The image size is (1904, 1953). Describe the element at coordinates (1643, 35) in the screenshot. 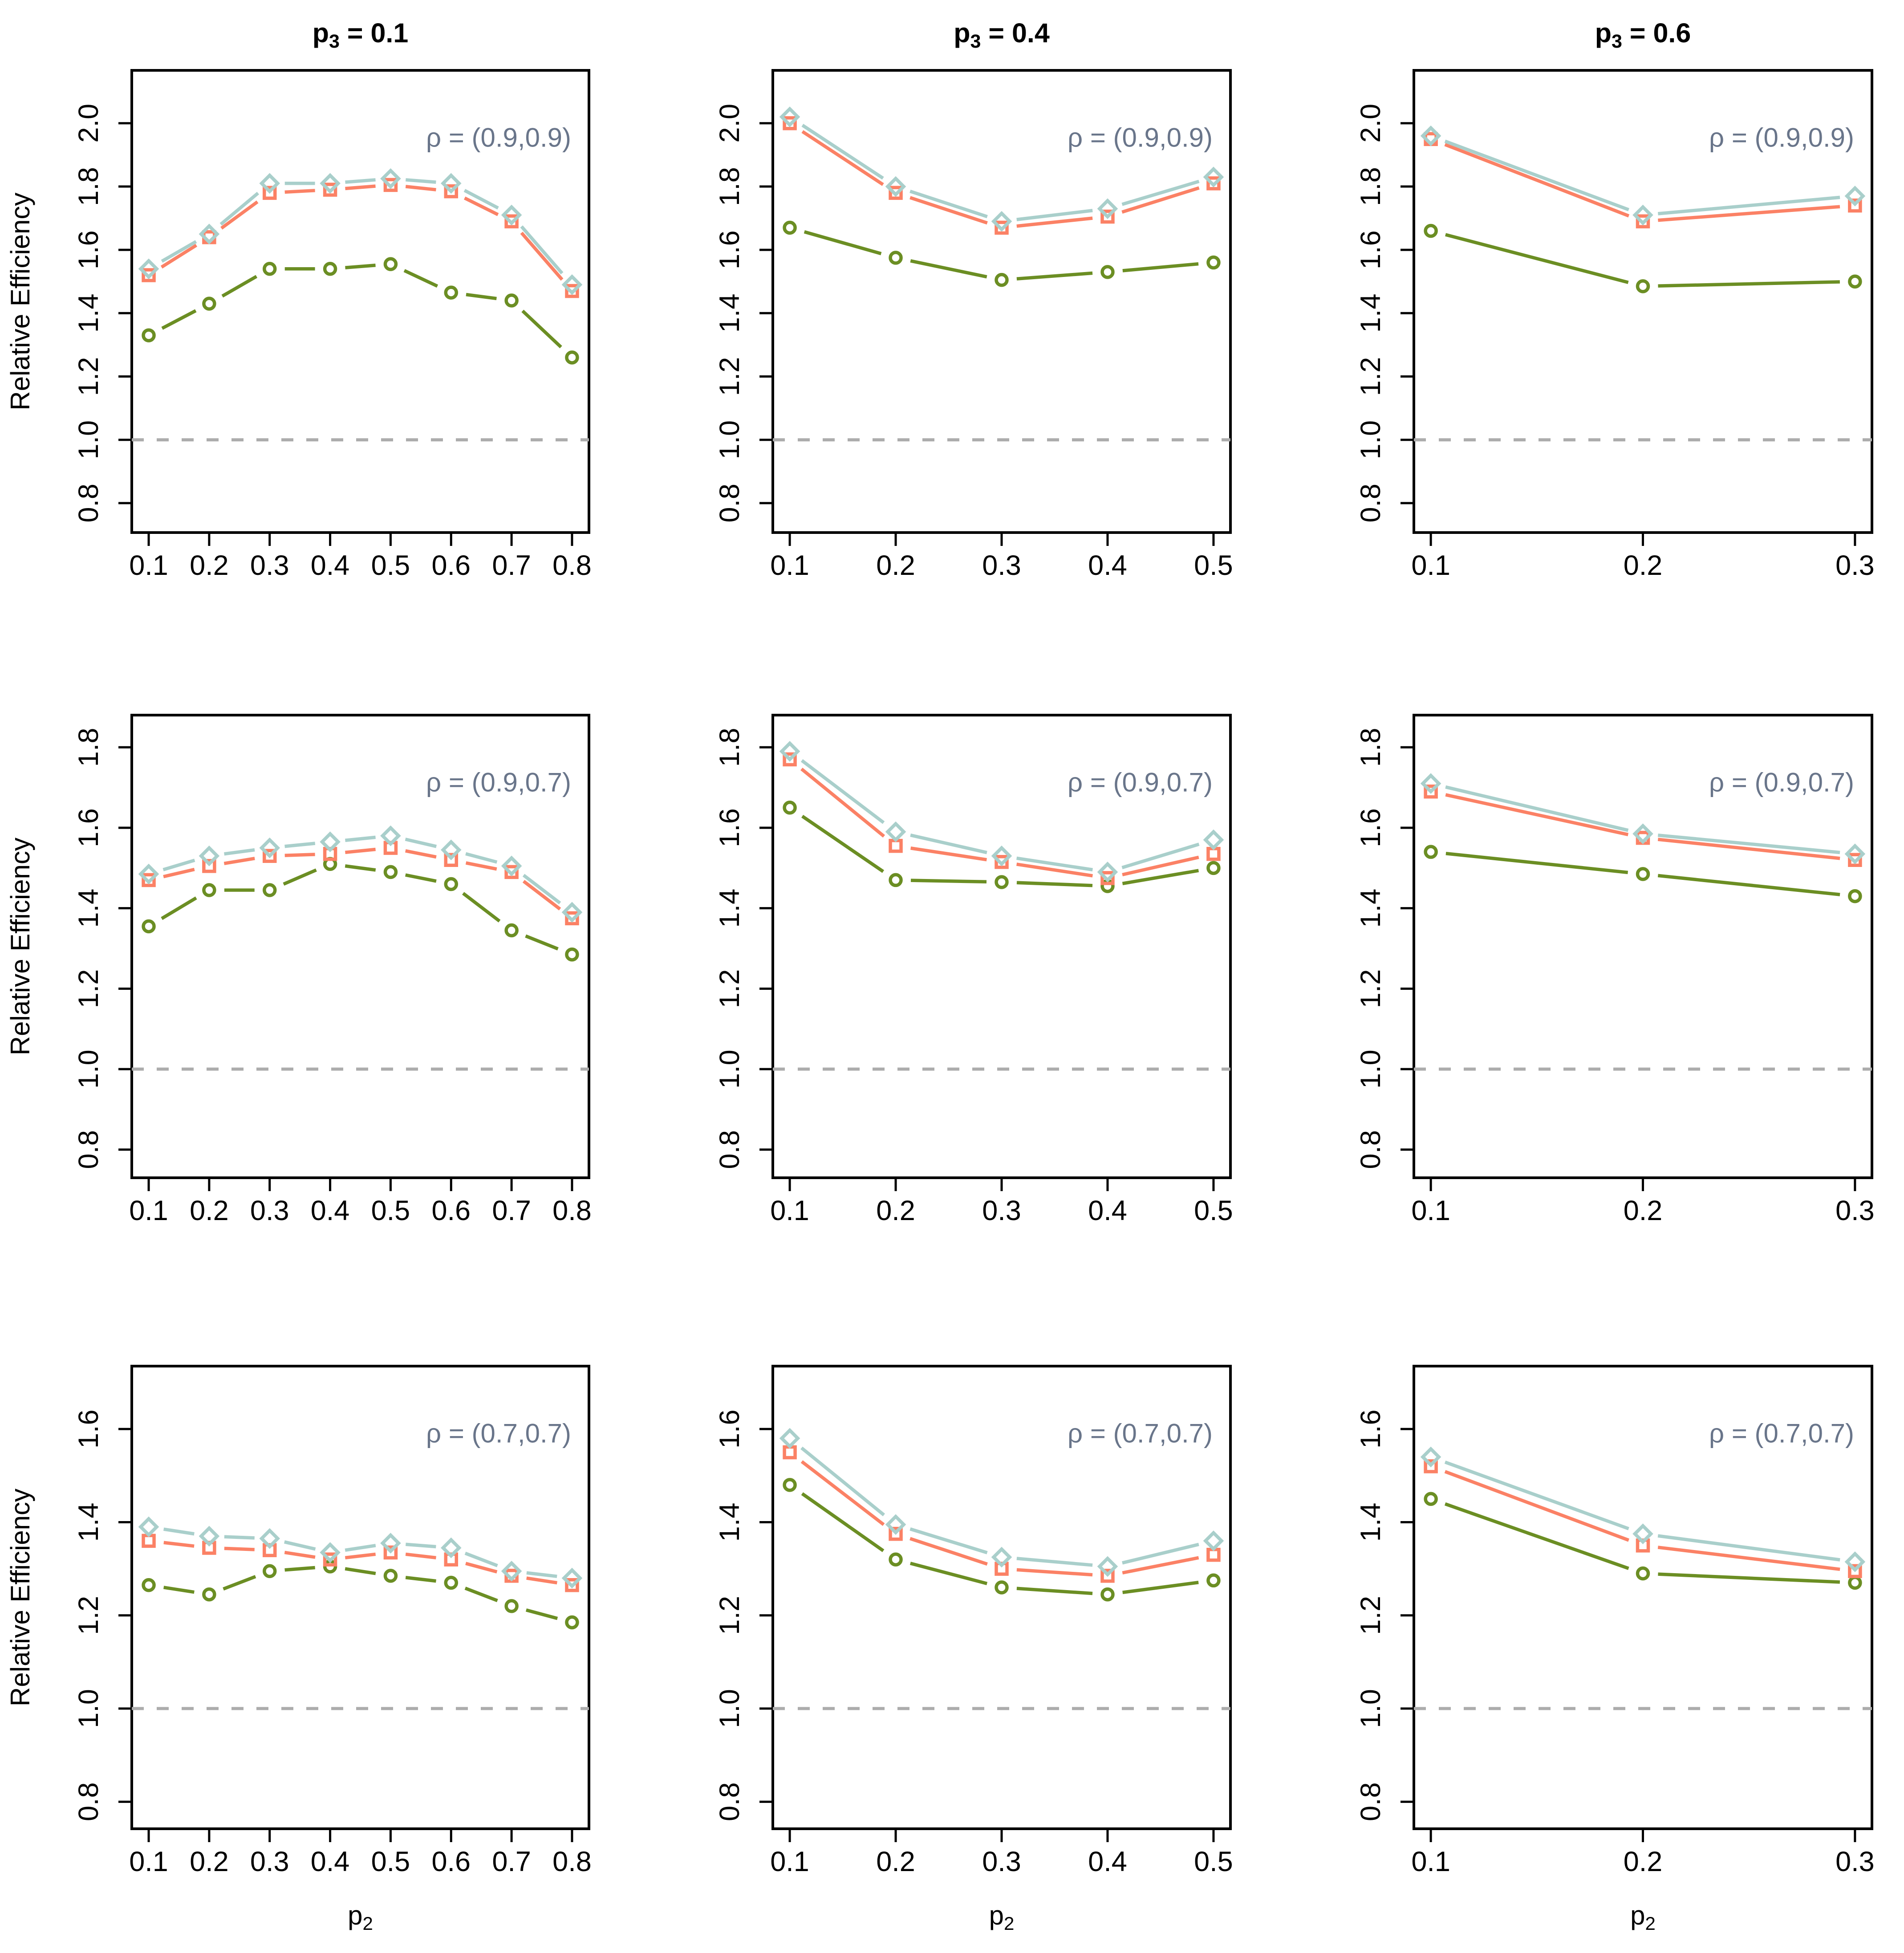

I see `panel-title: p3 = 0.6` at that location.